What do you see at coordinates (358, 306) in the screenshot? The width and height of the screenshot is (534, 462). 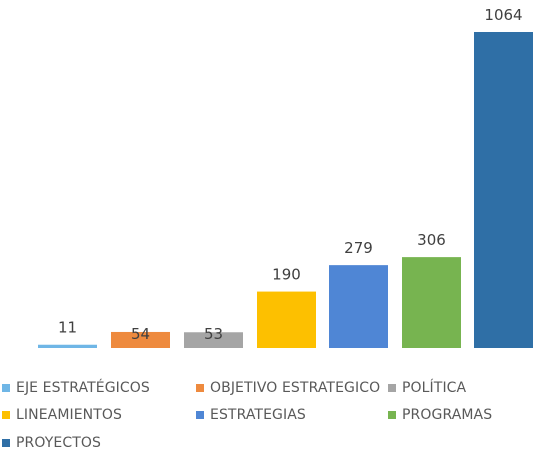 I see `bar-estrategias` at bounding box center [358, 306].